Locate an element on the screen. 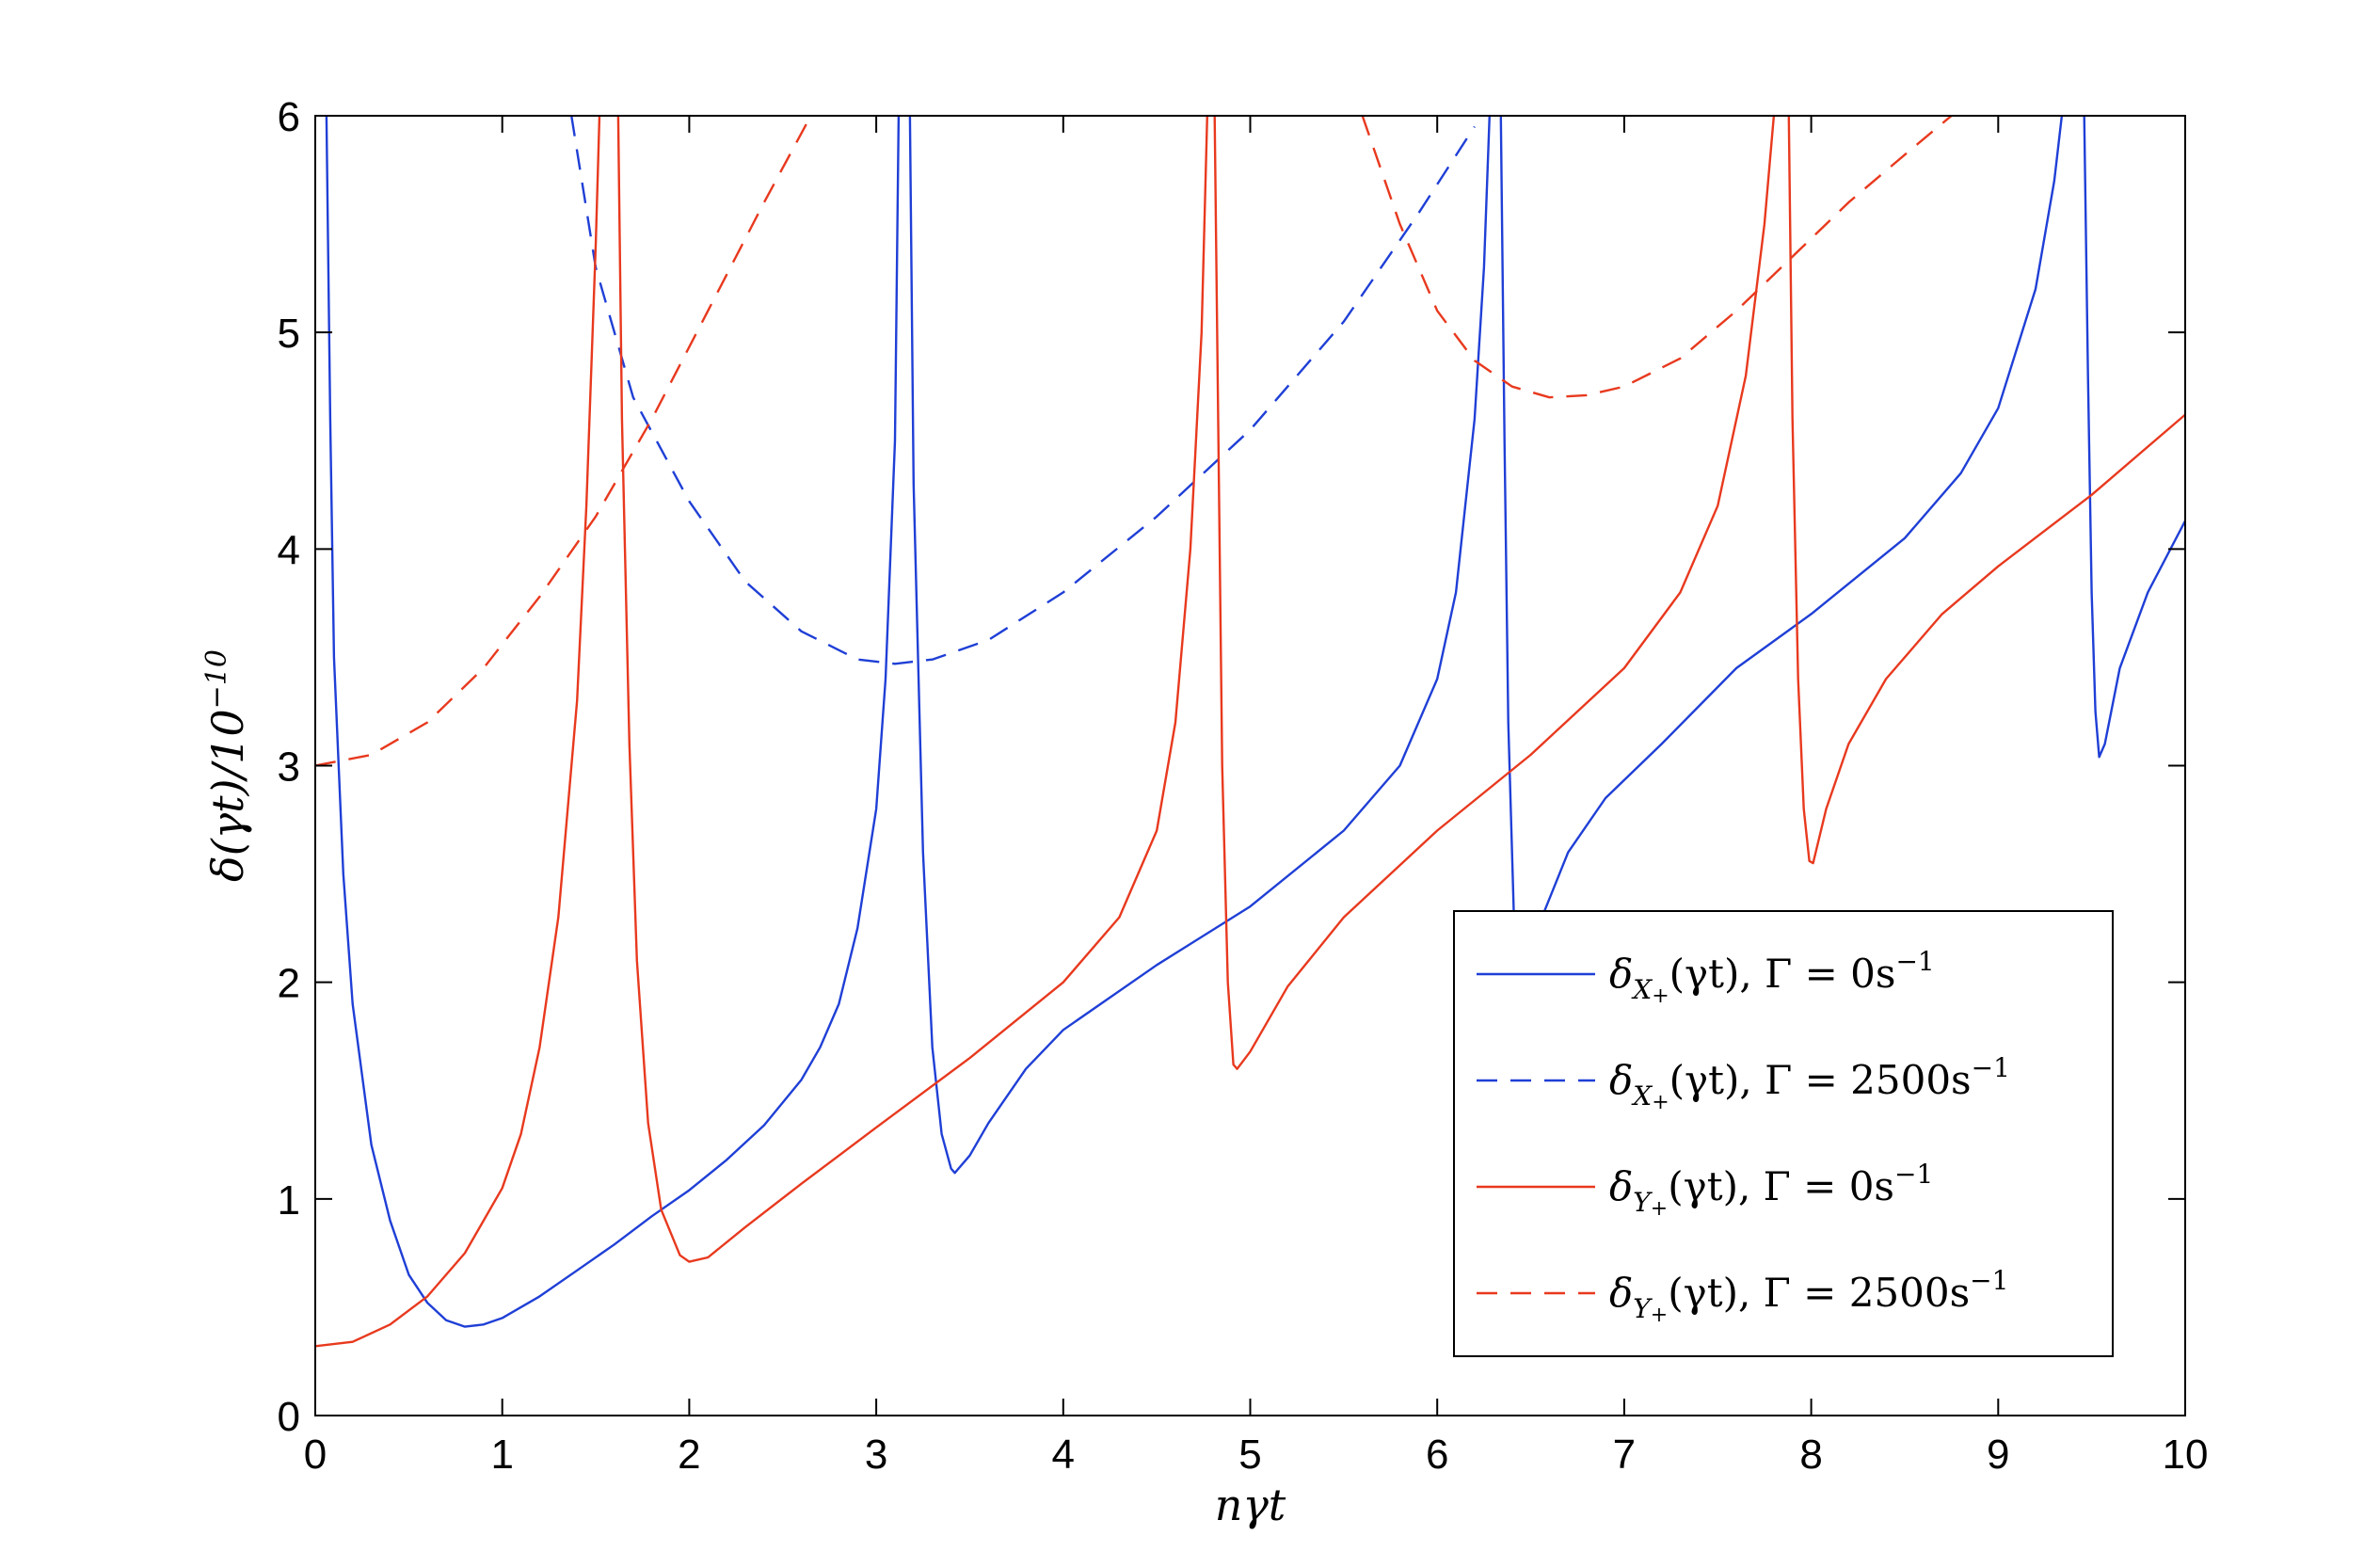 Image resolution: width=2380 pixels, height=1568 pixels. y-tick-label: 4 is located at coordinates (289, 550).